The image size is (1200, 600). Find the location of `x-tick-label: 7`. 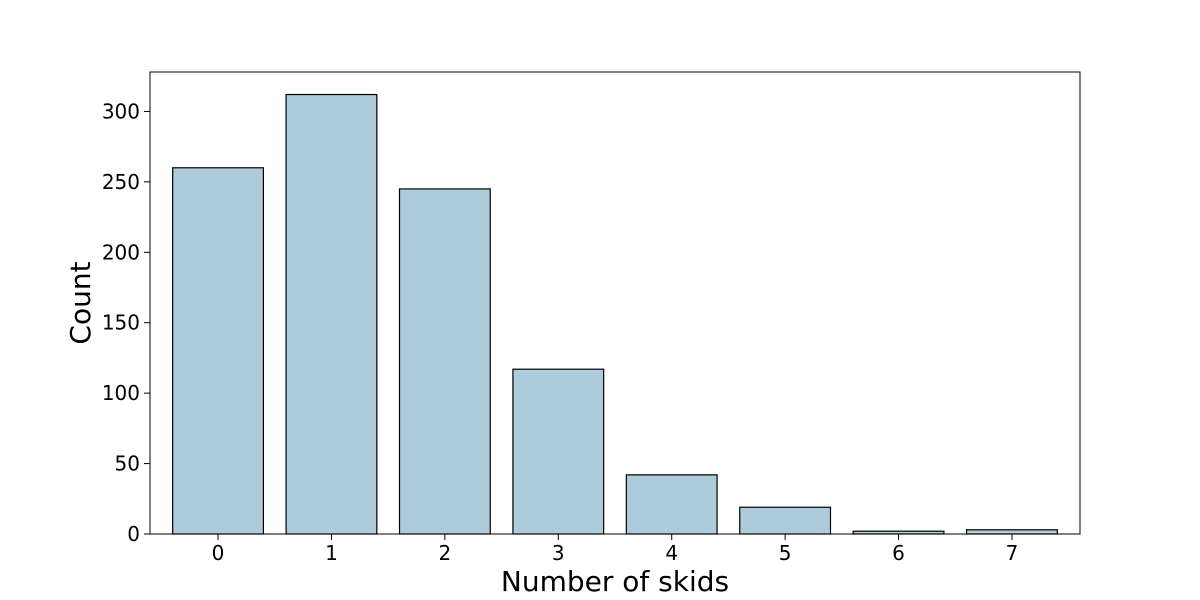

x-tick-label: 7 is located at coordinates (1012, 553).